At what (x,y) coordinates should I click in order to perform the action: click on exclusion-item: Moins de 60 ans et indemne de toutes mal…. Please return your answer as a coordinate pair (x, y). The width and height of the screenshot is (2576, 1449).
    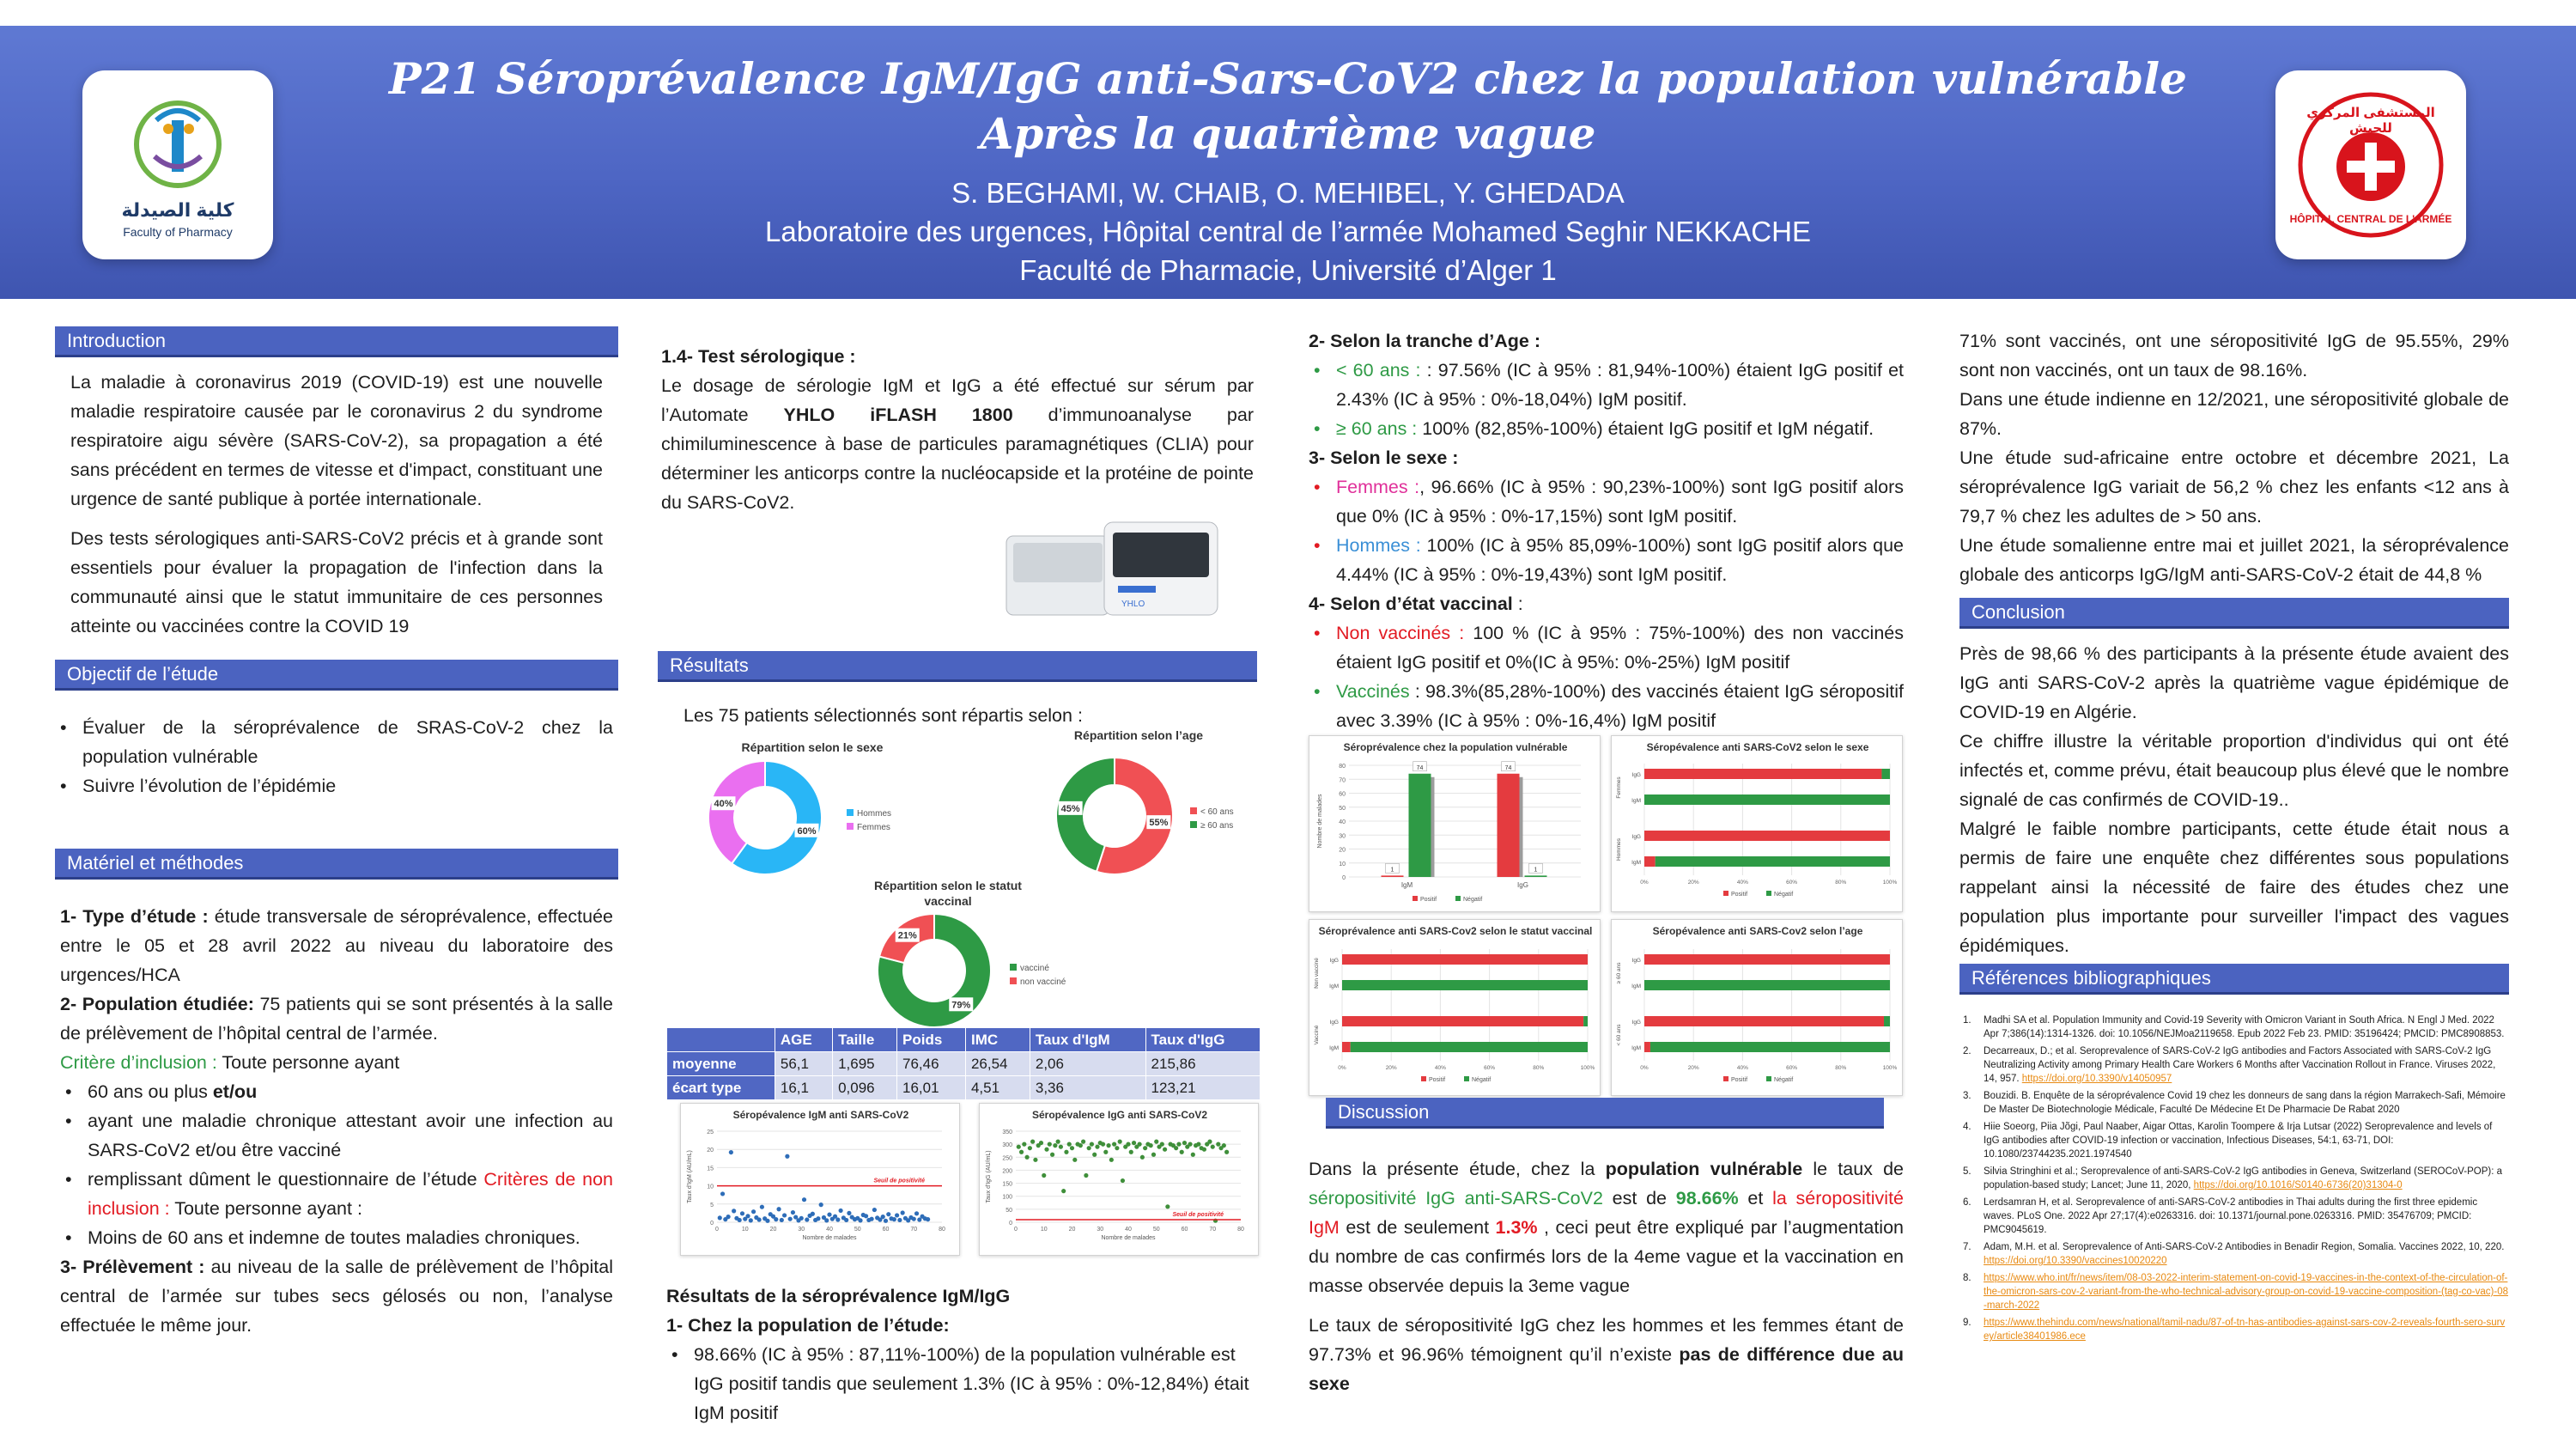
    Looking at the image, I should click on (336, 1237).